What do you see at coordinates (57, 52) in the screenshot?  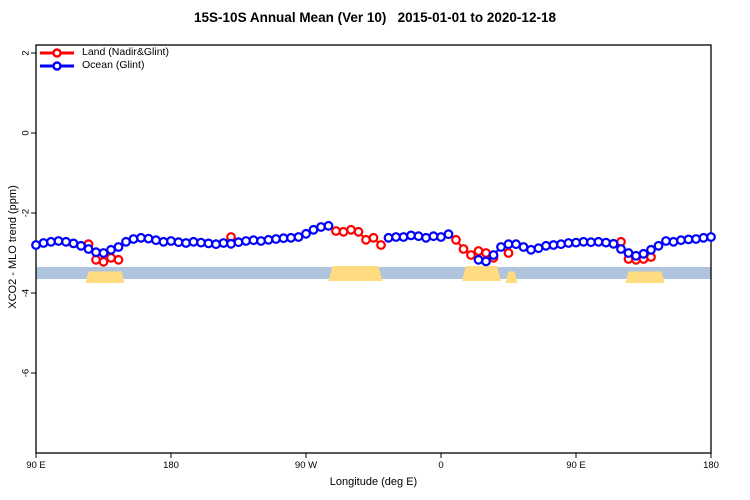 I see `land-legend-marker` at bounding box center [57, 52].